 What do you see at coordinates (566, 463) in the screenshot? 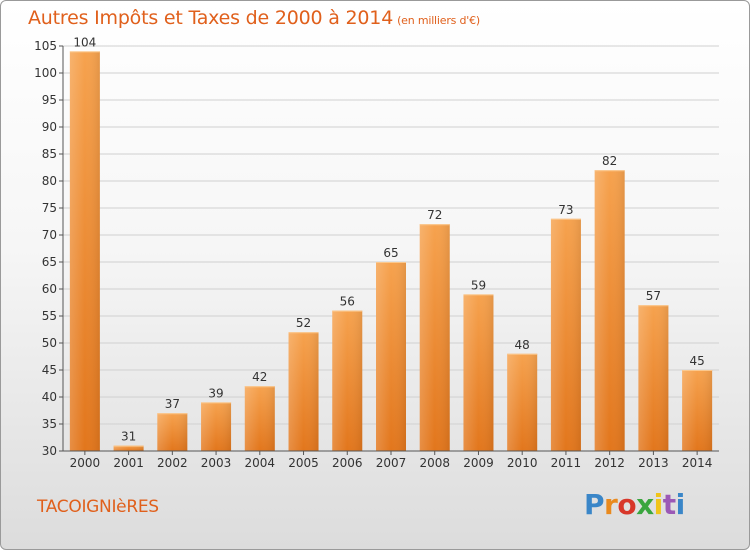
I see `x-tick-label: 2011` at bounding box center [566, 463].